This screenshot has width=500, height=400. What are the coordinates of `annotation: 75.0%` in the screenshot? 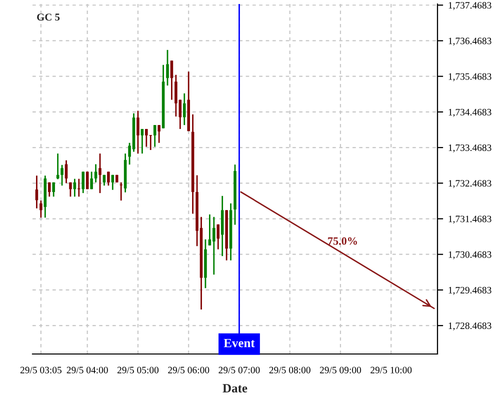 It's located at (342, 241).